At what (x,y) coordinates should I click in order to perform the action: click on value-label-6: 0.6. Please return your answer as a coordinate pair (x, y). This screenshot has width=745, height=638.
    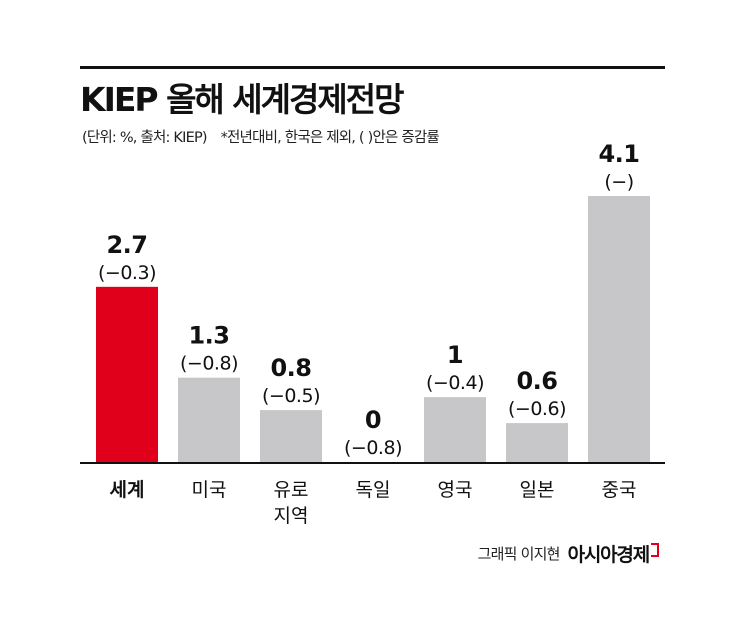
    Looking at the image, I should click on (536, 381).